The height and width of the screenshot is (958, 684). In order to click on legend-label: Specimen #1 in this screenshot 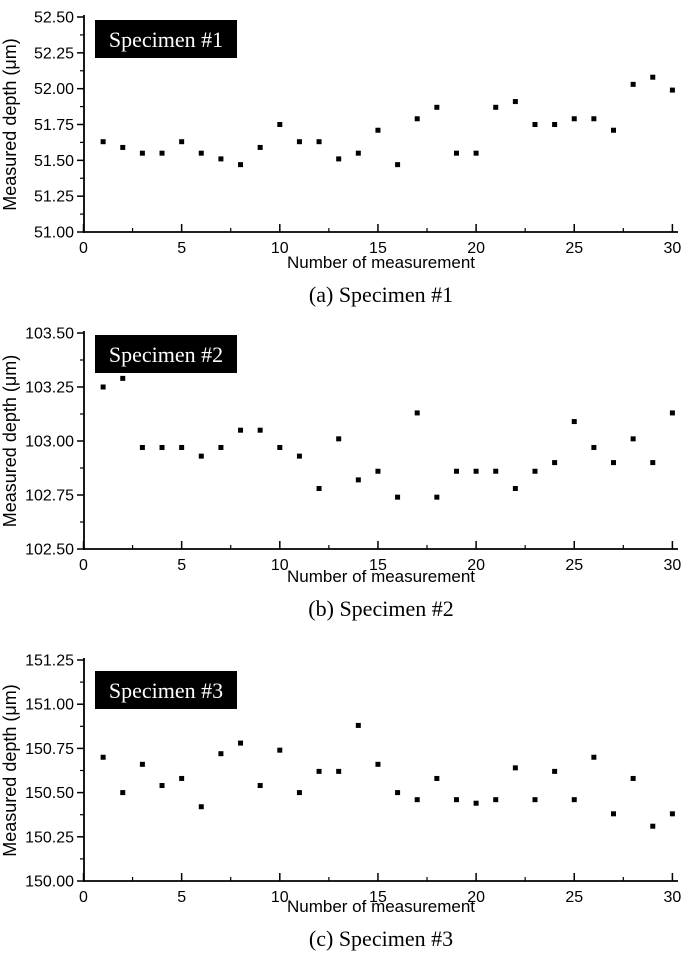, I will do `click(166, 39)`.